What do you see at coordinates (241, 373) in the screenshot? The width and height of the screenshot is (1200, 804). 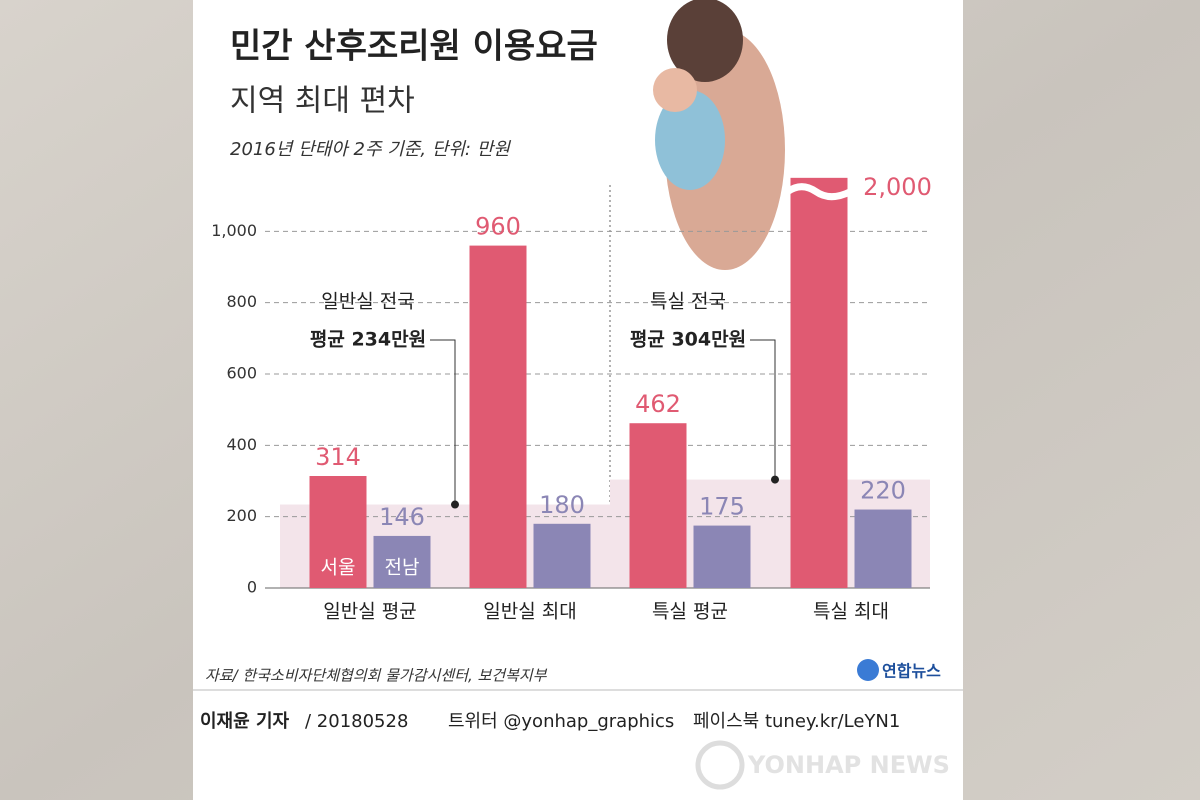 I see `y-tick-label: 600` at bounding box center [241, 373].